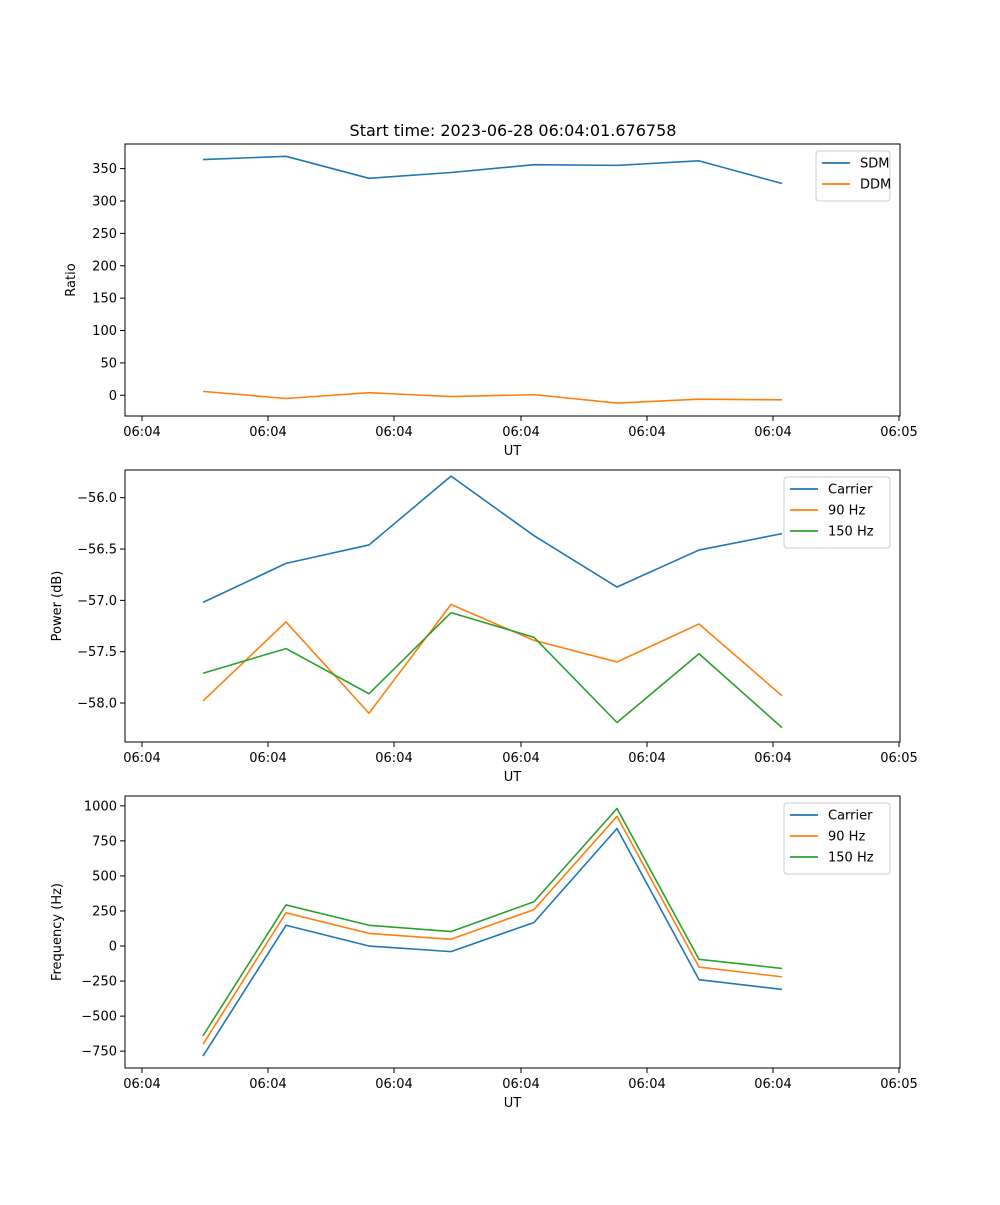  What do you see at coordinates (108, 363) in the screenshot?
I see `y-tick-label: 50` at bounding box center [108, 363].